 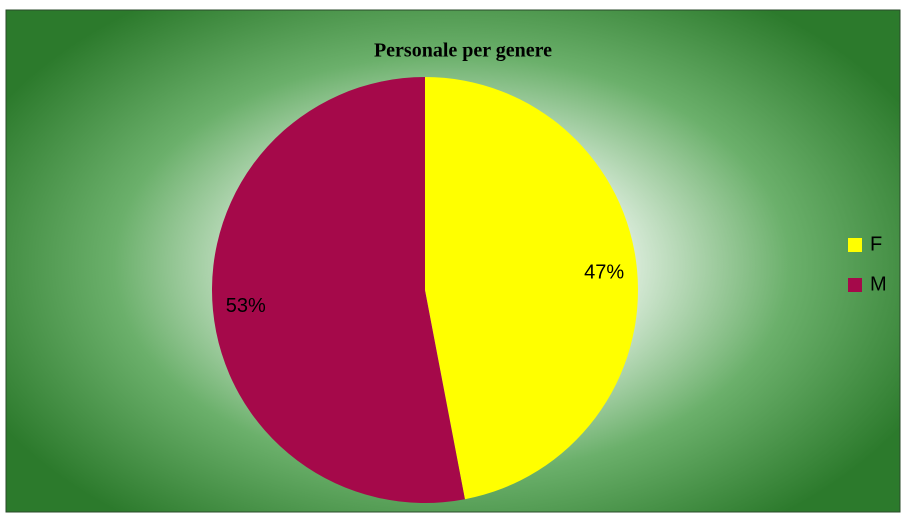 I want to click on chart-title: Personale per genere, so click(x=463, y=51).